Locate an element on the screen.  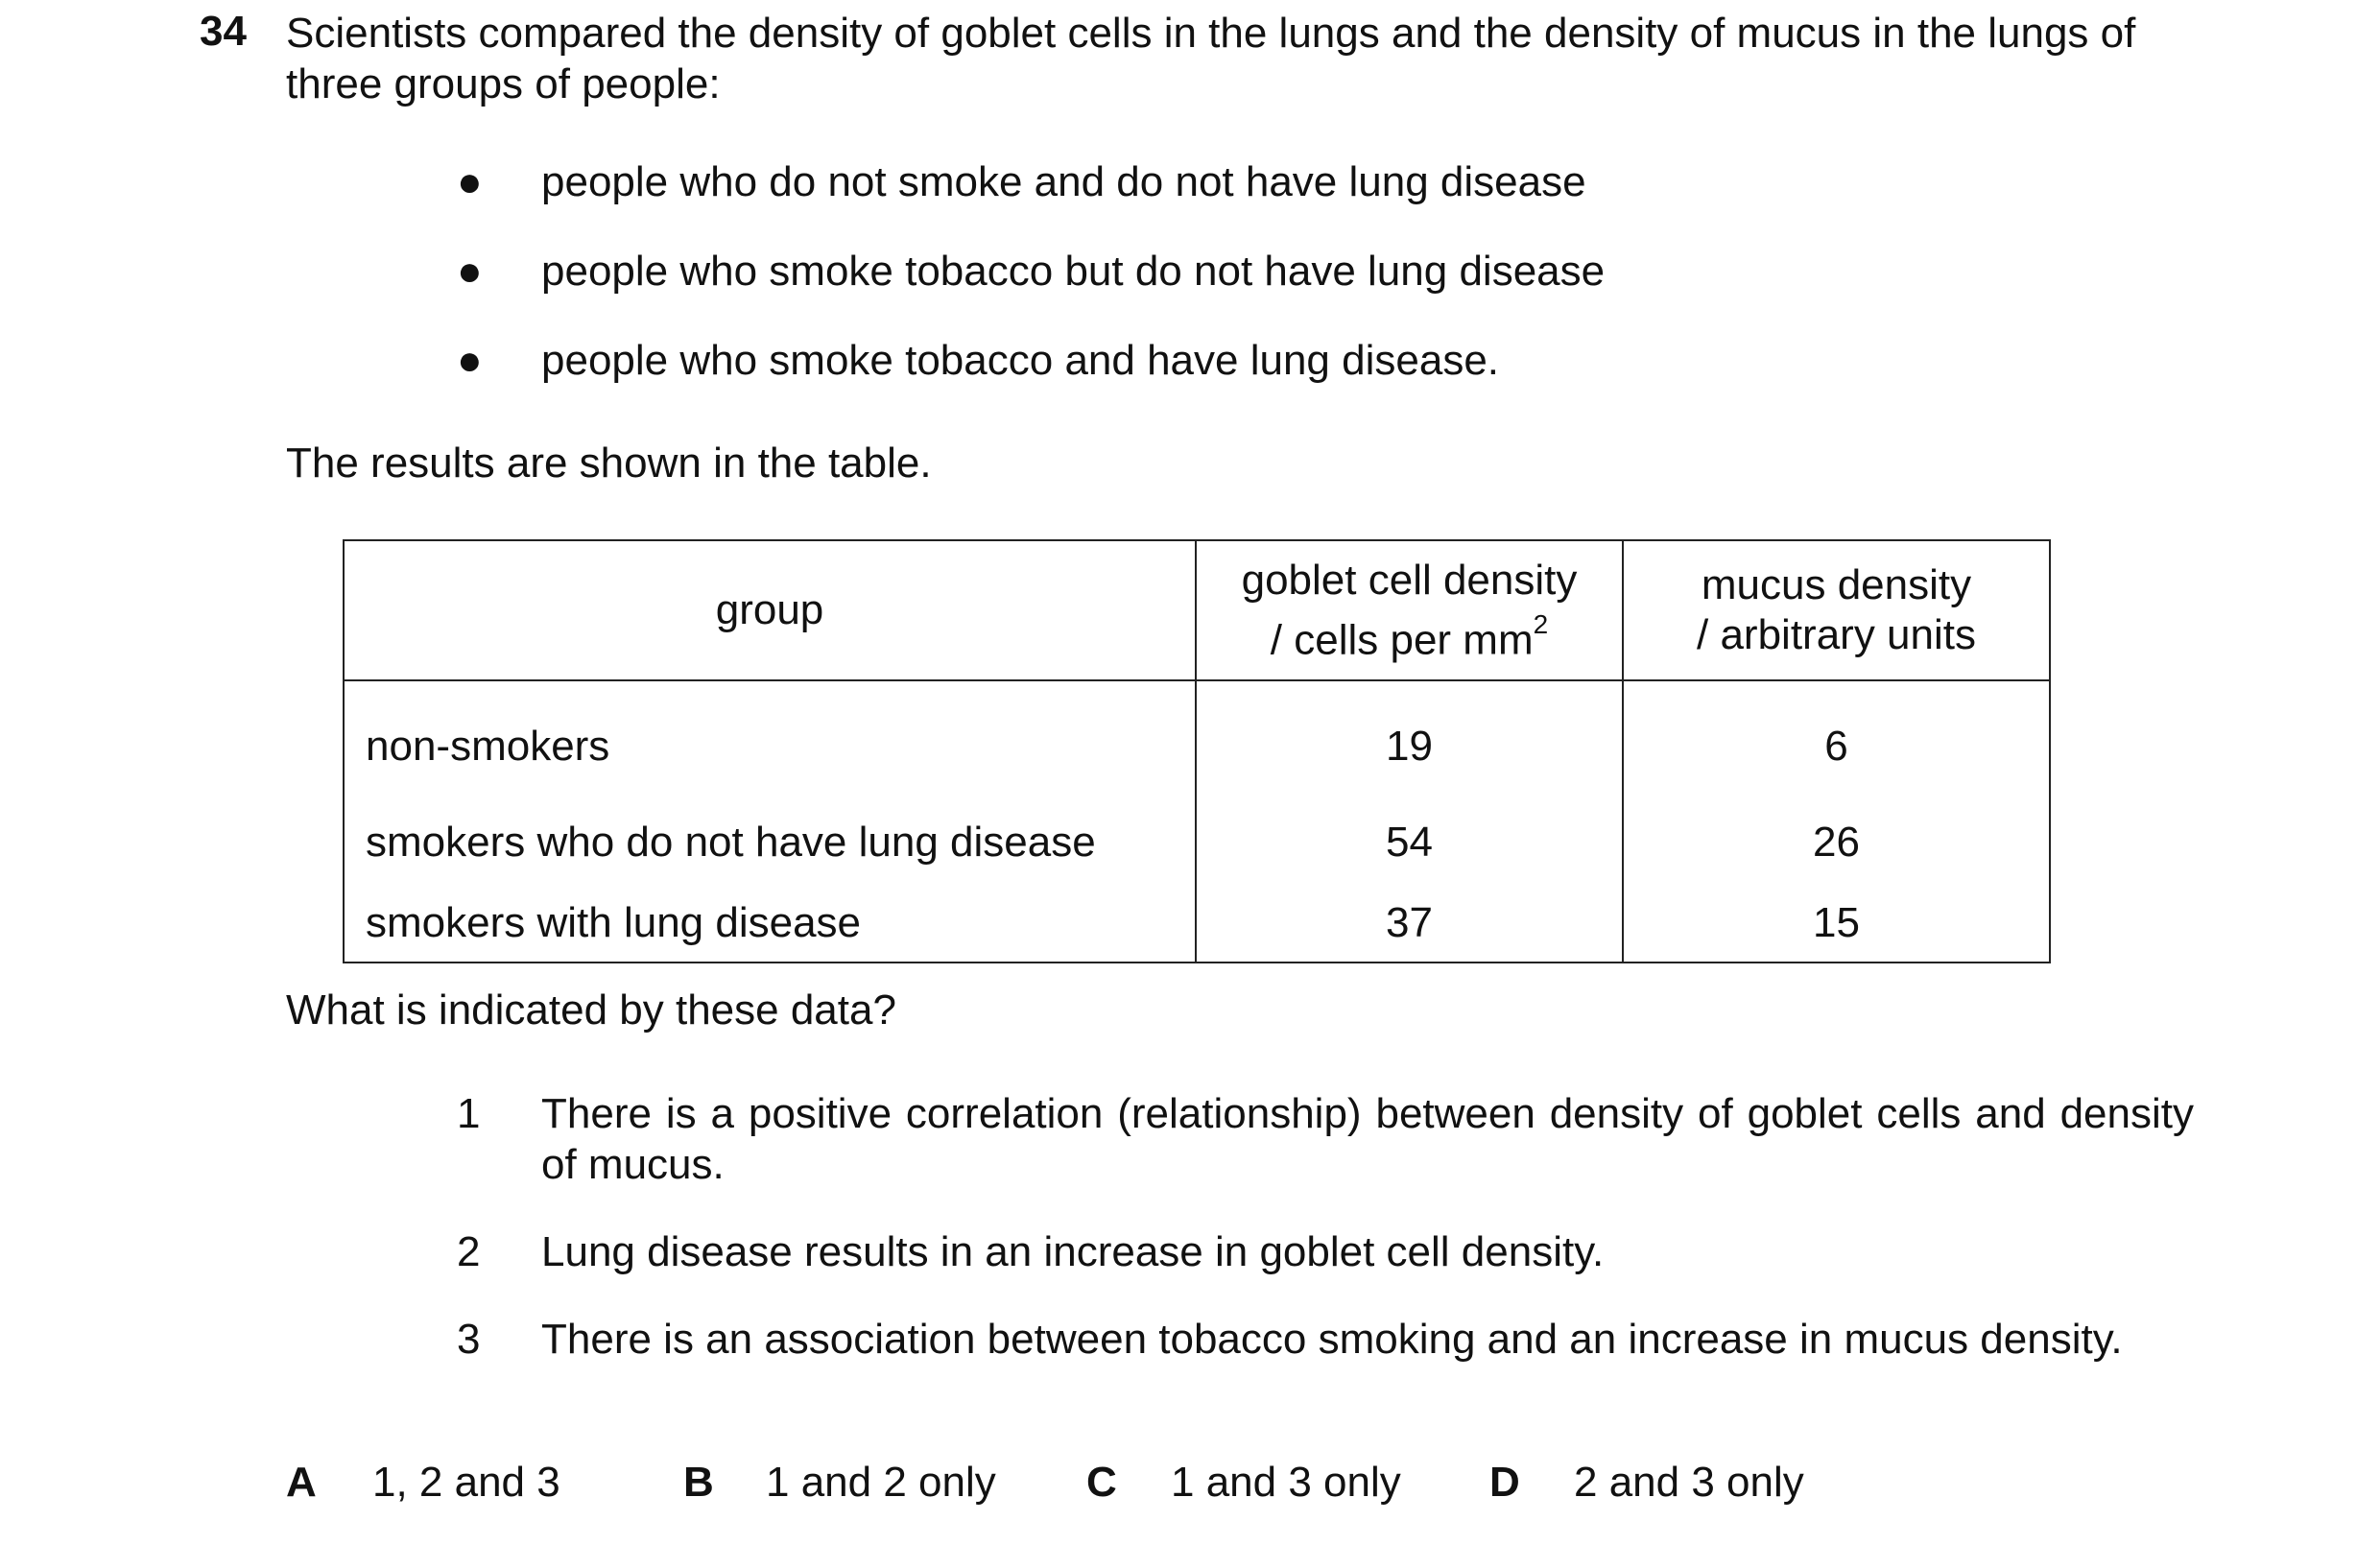
cell-group: smokers with lung disease is located at coordinates (770, 924).